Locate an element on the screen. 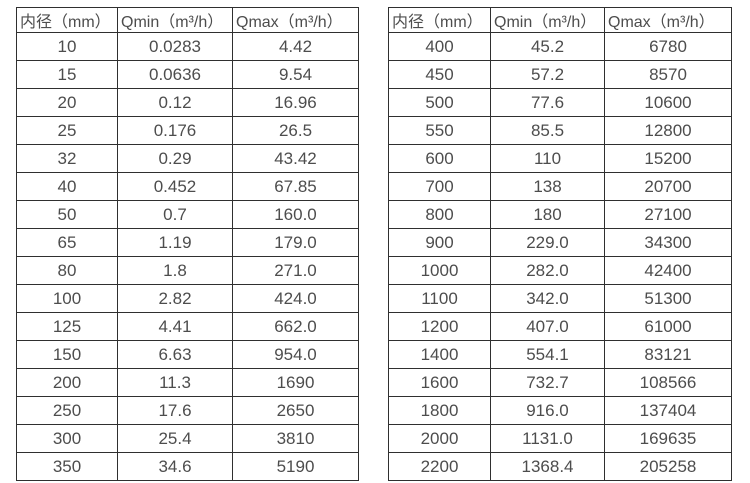  table-cell: 16.96 is located at coordinates (295, 102).